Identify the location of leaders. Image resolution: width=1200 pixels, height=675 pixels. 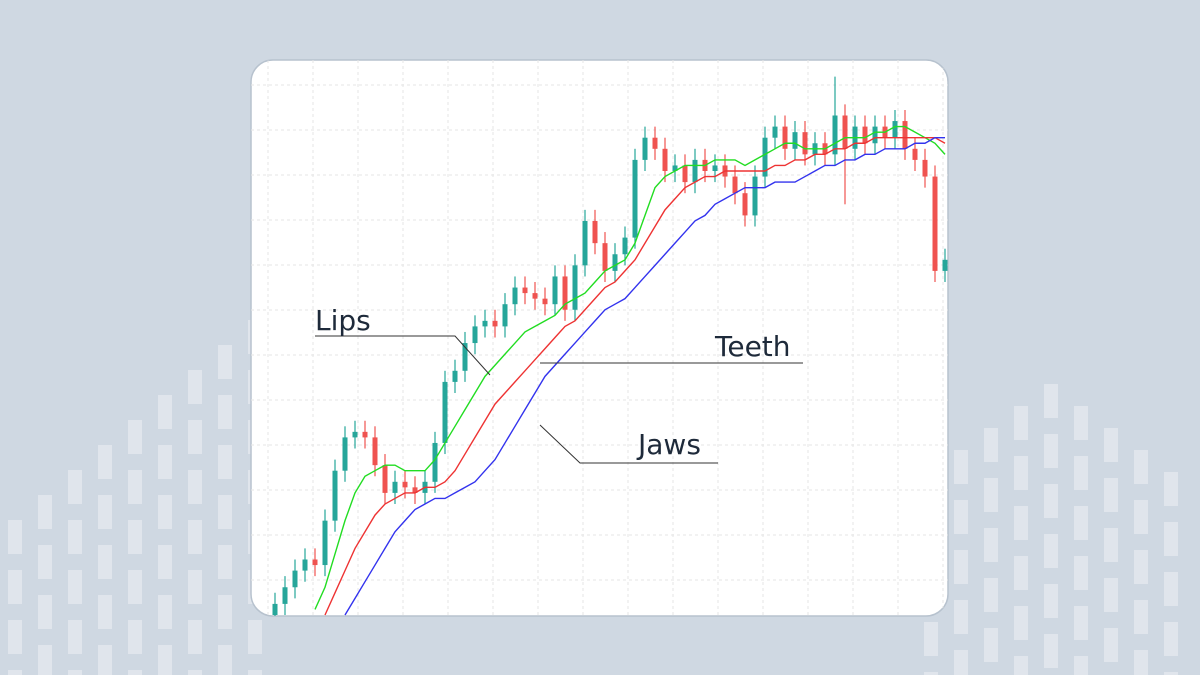
(559, 399).